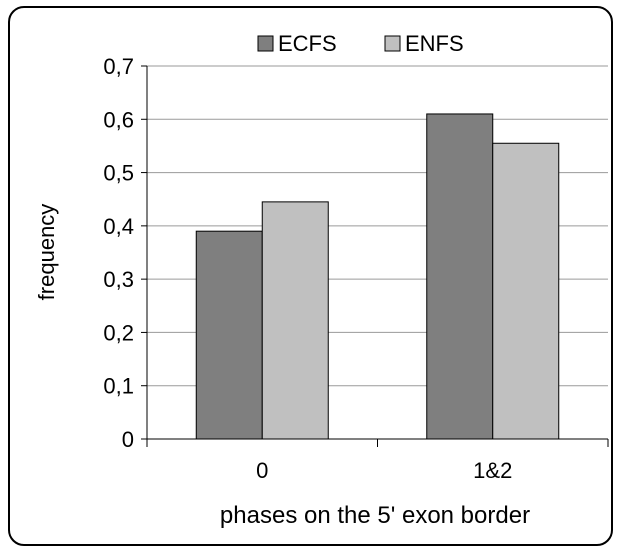 Image resolution: width=624 pixels, height=546 pixels. Describe the element at coordinates (377, 460) in the screenshot. I see `x-axis: 0 1&2` at that location.